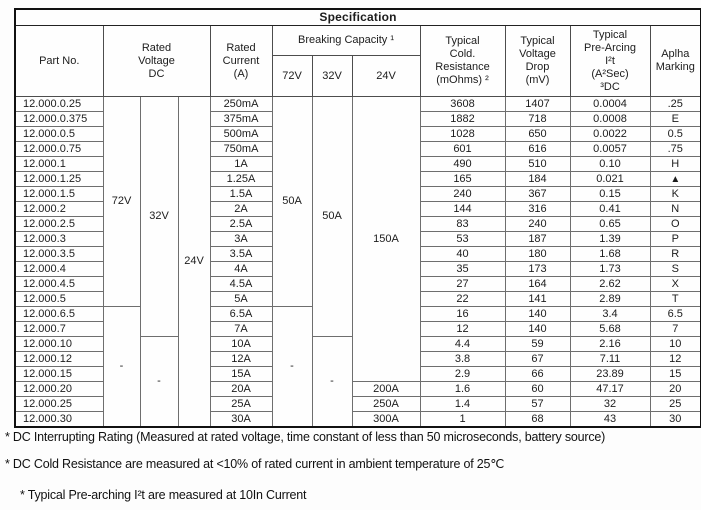 The width and height of the screenshot is (701, 510). Describe the element at coordinates (537, 149) in the screenshot. I see `voltage-drop-cell: 616` at that location.